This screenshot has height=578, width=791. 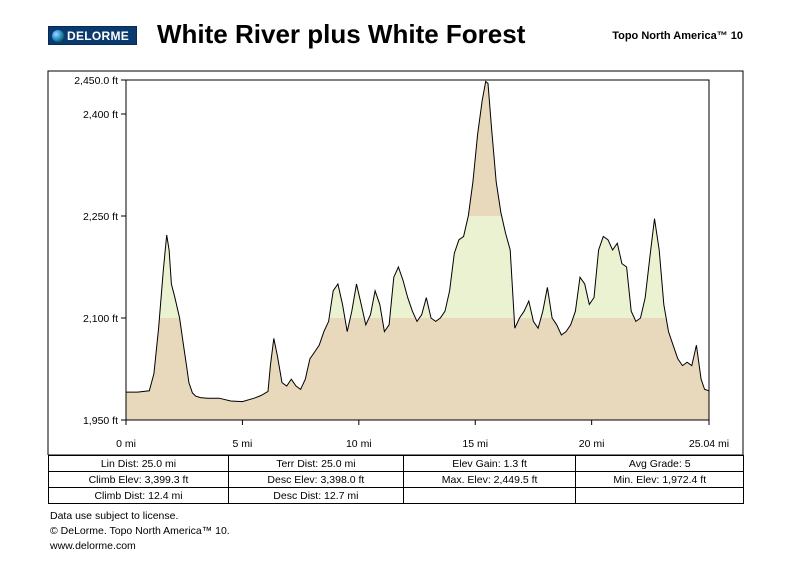 I want to click on stat-climb-dist: Climb Dist: 12.4 mi, so click(x=138, y=495).